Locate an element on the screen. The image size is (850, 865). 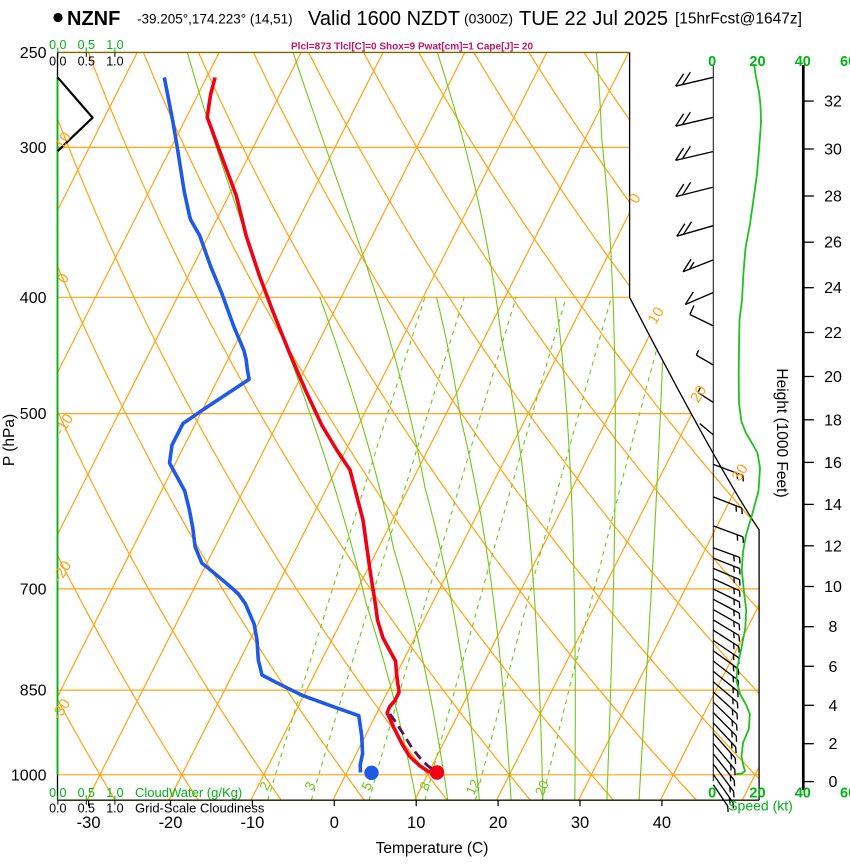
svg-text: 6 is located at coordinates (833, 667).